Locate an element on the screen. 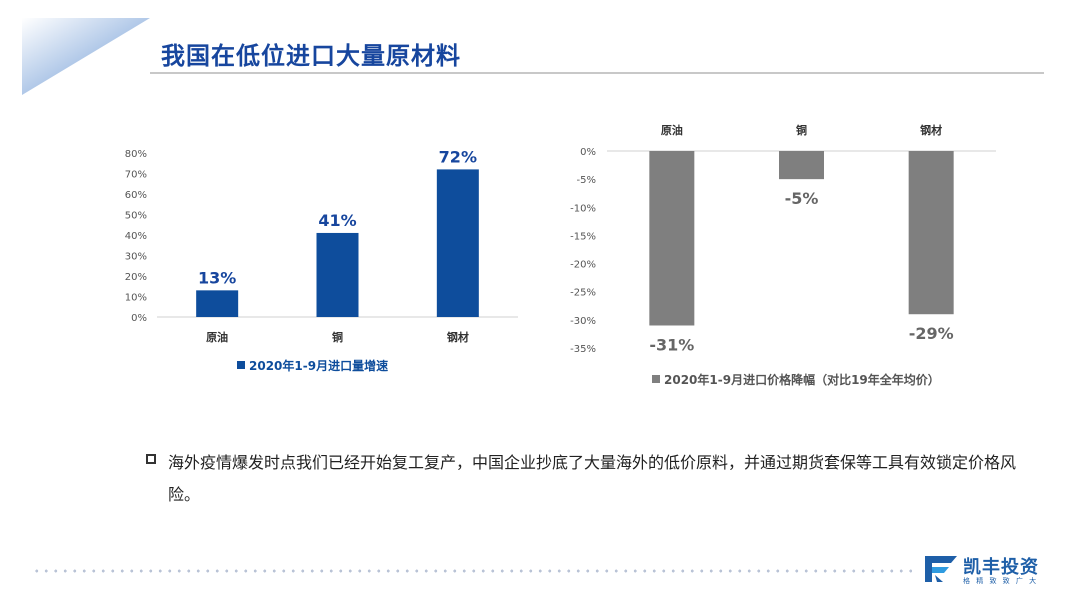 The width and height of the screenshot is (1080, 589). company-logo: 凯丰投资 格 精 致 致 广 大 is located at coordinates (988, 570).